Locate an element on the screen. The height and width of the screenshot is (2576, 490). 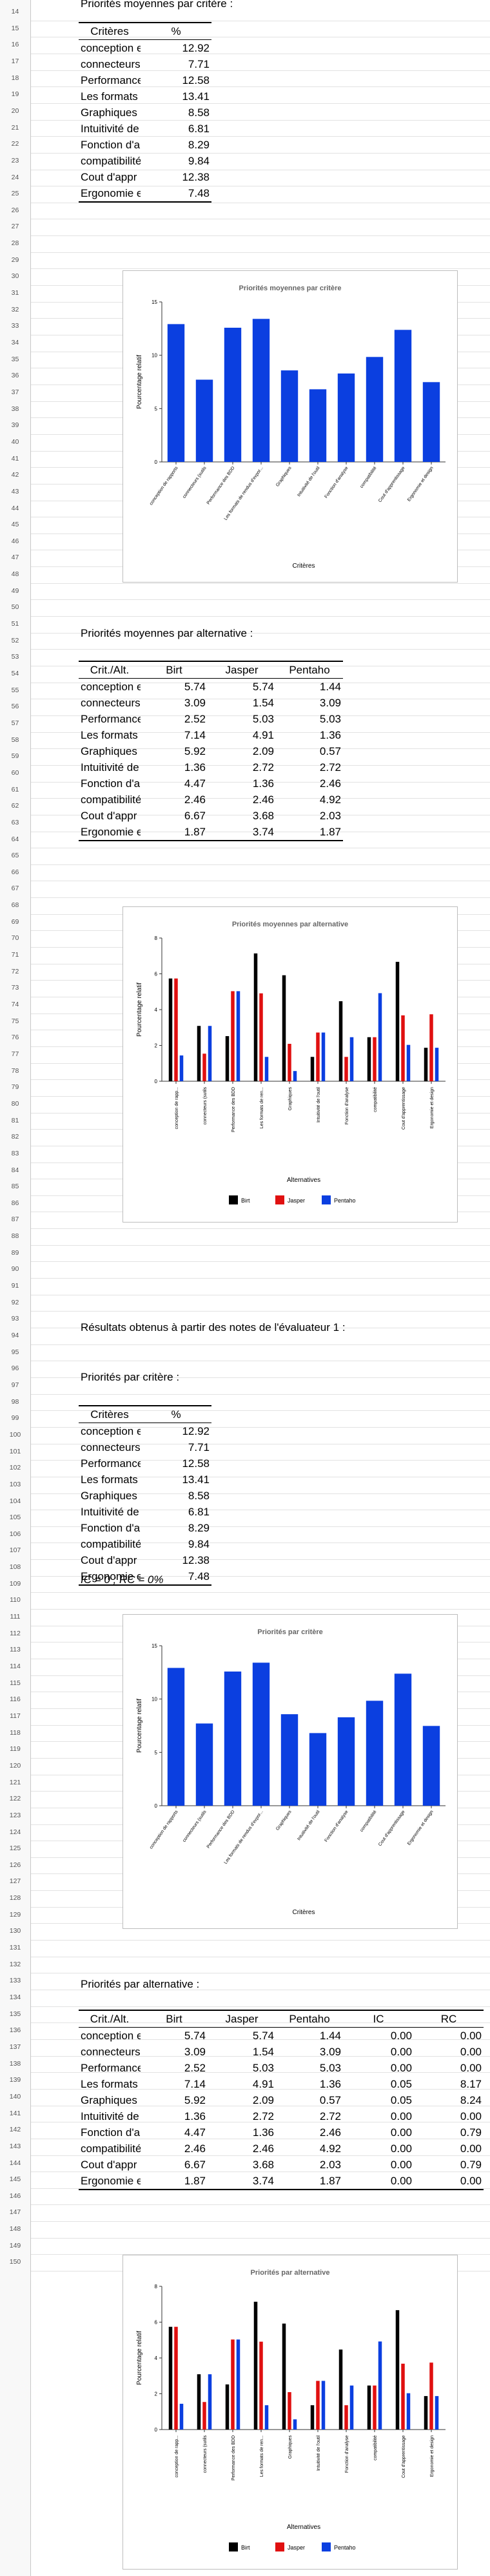
row-number: 60 is located at coordinates (15, 772).